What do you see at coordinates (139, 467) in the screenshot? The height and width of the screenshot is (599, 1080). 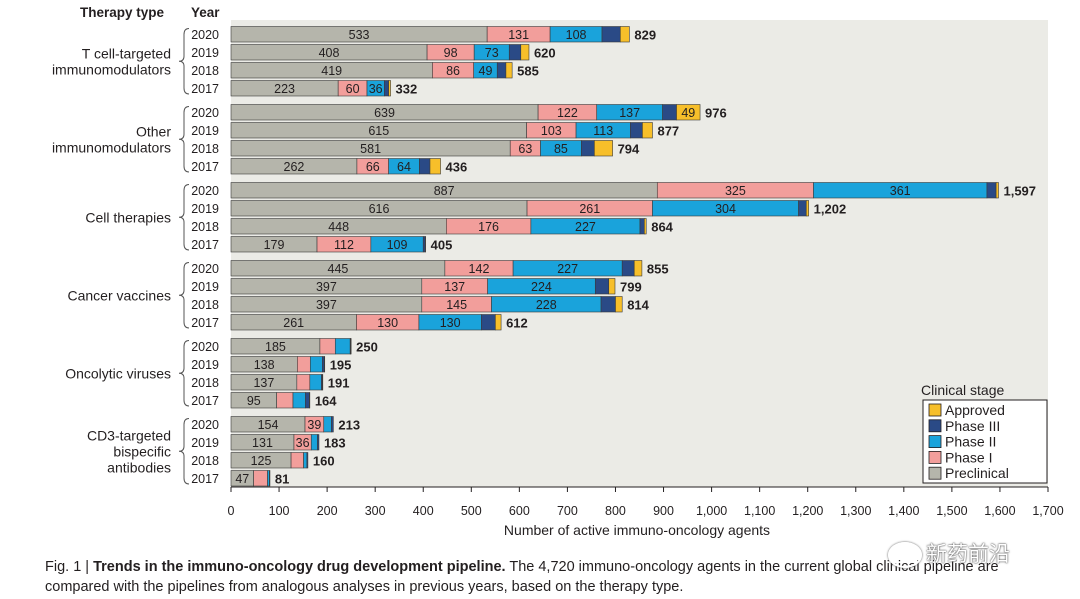 I see `therapy-type-label: antibodies` at bounding box center [139, 467].